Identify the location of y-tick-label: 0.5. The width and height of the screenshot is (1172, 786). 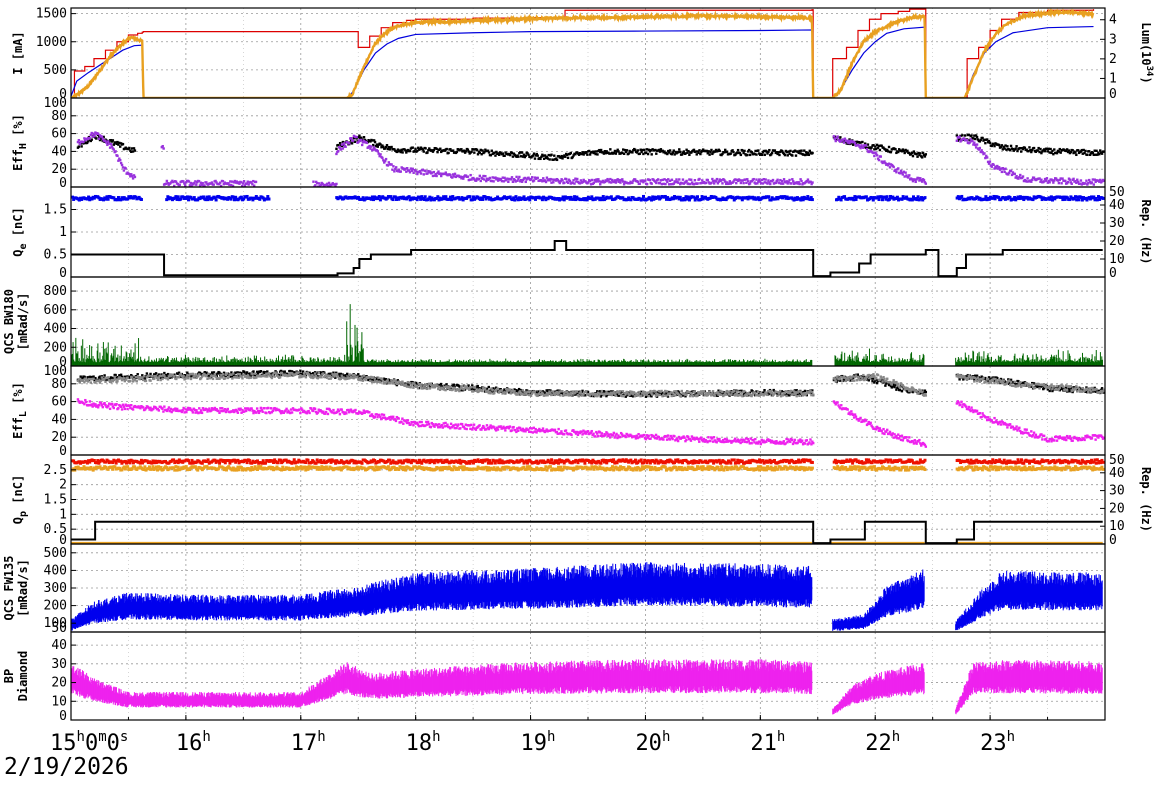
(55, 255).